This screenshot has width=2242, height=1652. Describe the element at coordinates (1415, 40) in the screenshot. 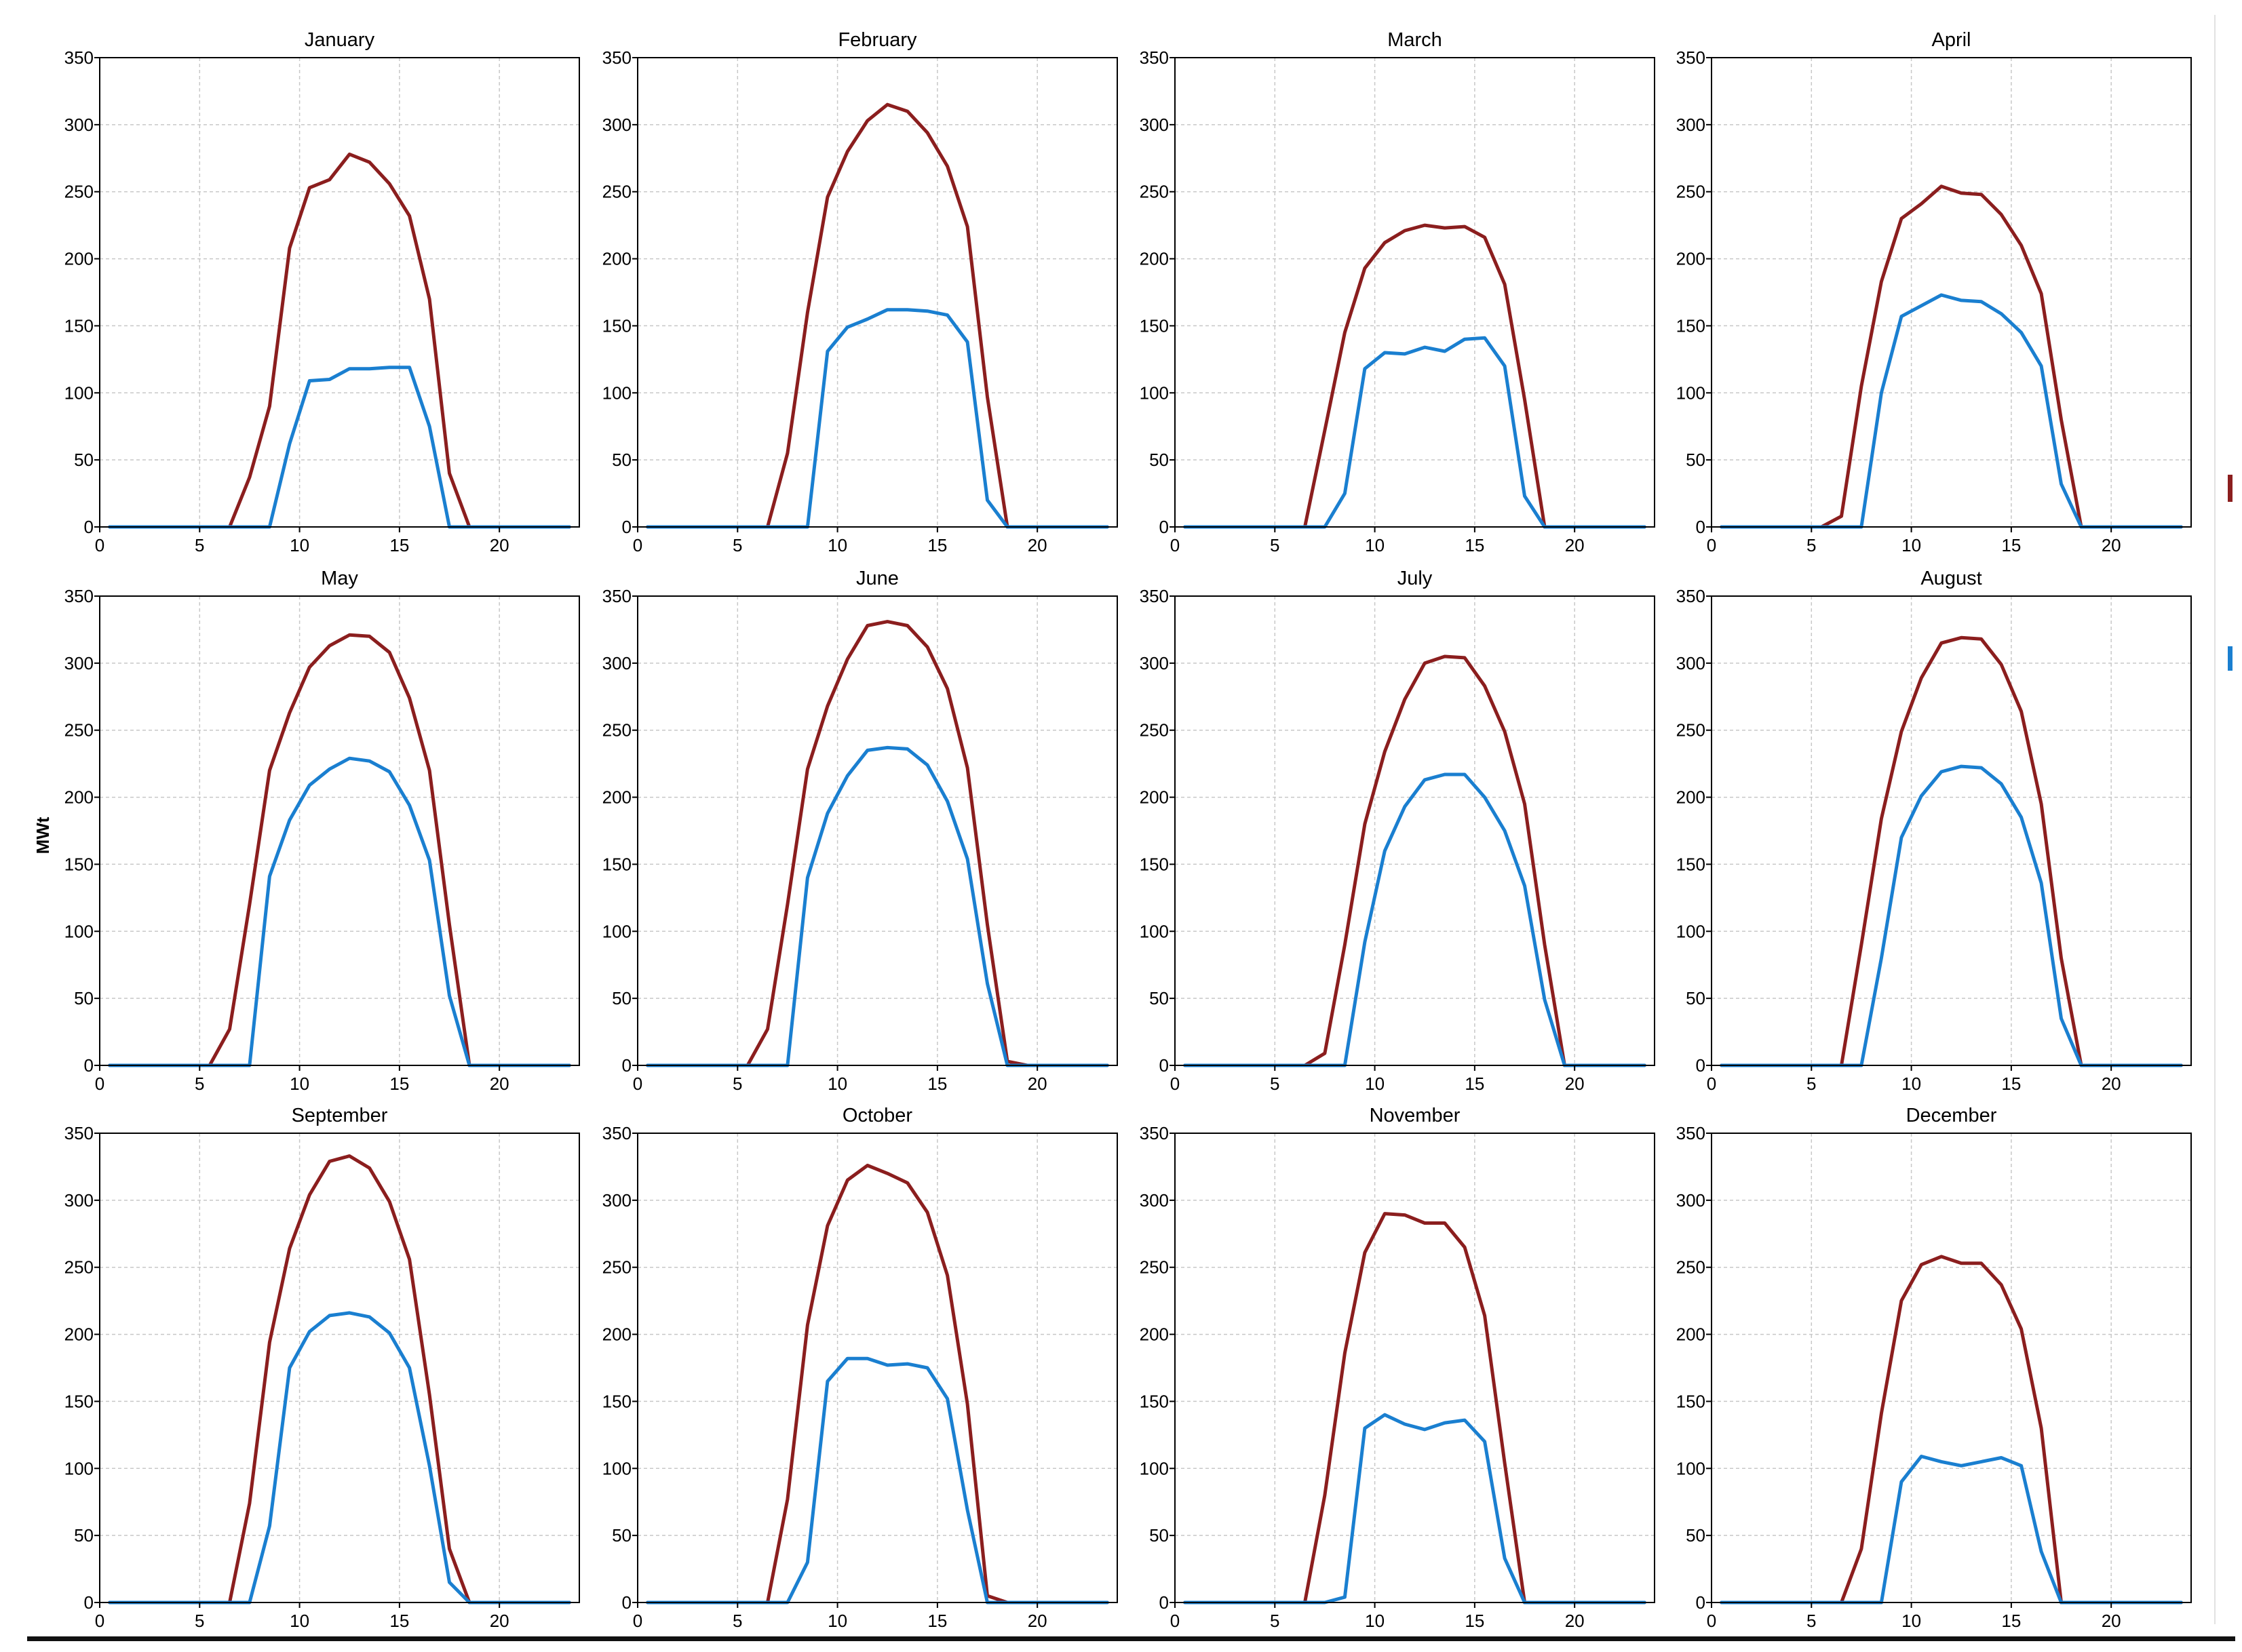

I see `chart-title: March` at that location.